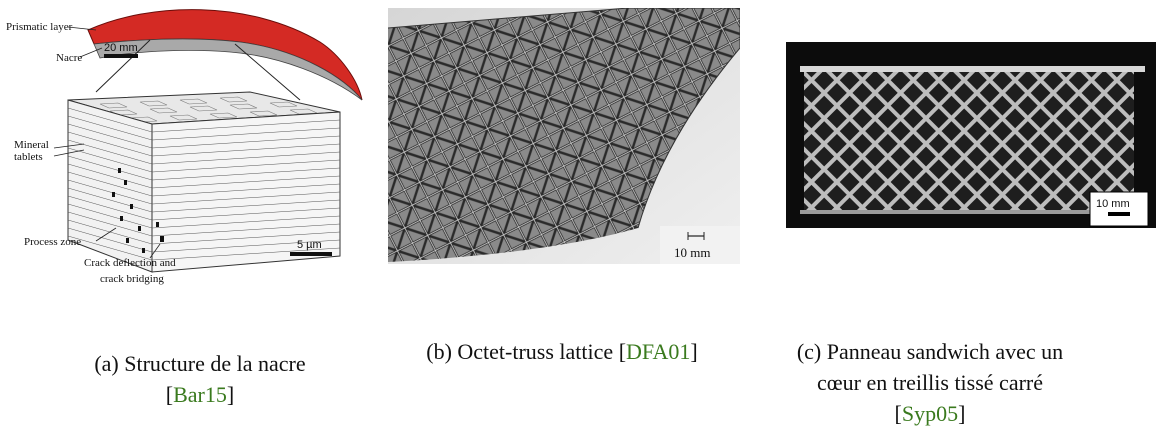 This screenshot has height=429, width=1163. Describe the element at coordinates (972, 69) in the screenshot. I see `face-sheet-top` at that location.